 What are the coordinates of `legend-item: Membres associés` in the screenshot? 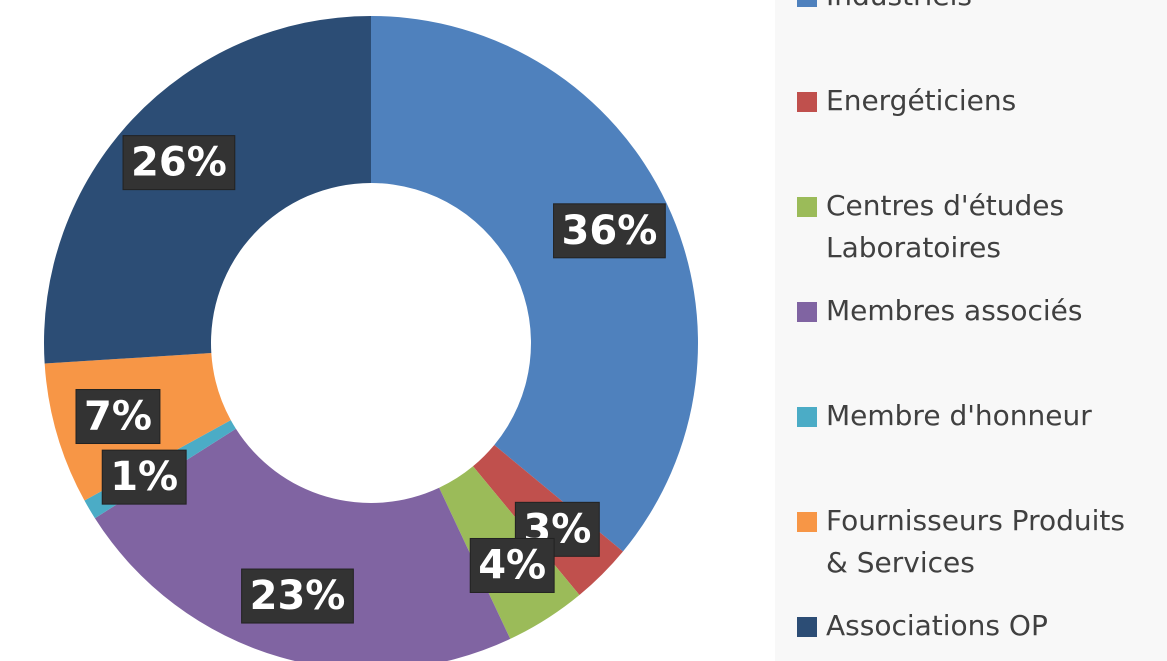 It's located at (972, 311).